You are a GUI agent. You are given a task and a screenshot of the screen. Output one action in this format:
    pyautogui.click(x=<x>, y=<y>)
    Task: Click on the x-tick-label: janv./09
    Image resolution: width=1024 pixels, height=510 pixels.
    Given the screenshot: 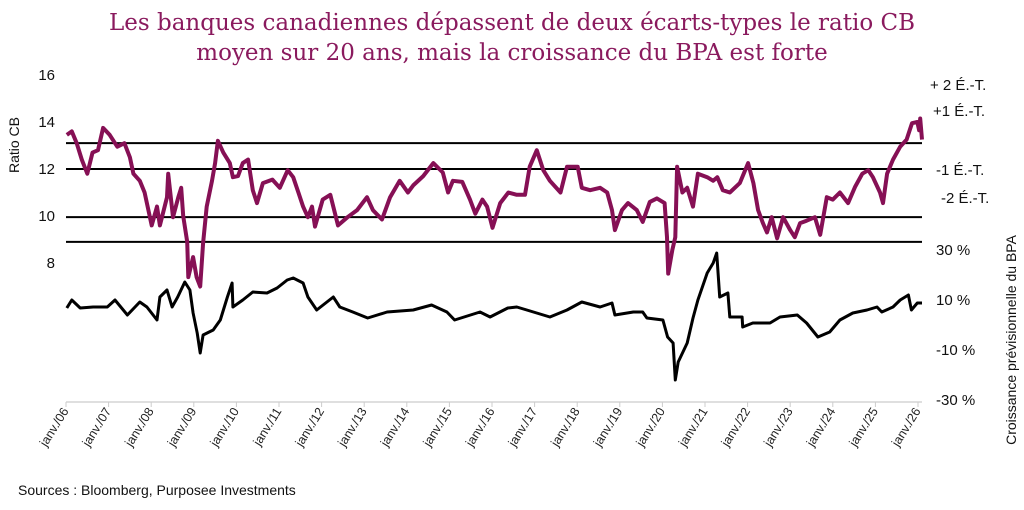 What is the action you would take?
    pyautogui.click(x=181, y=427)
    